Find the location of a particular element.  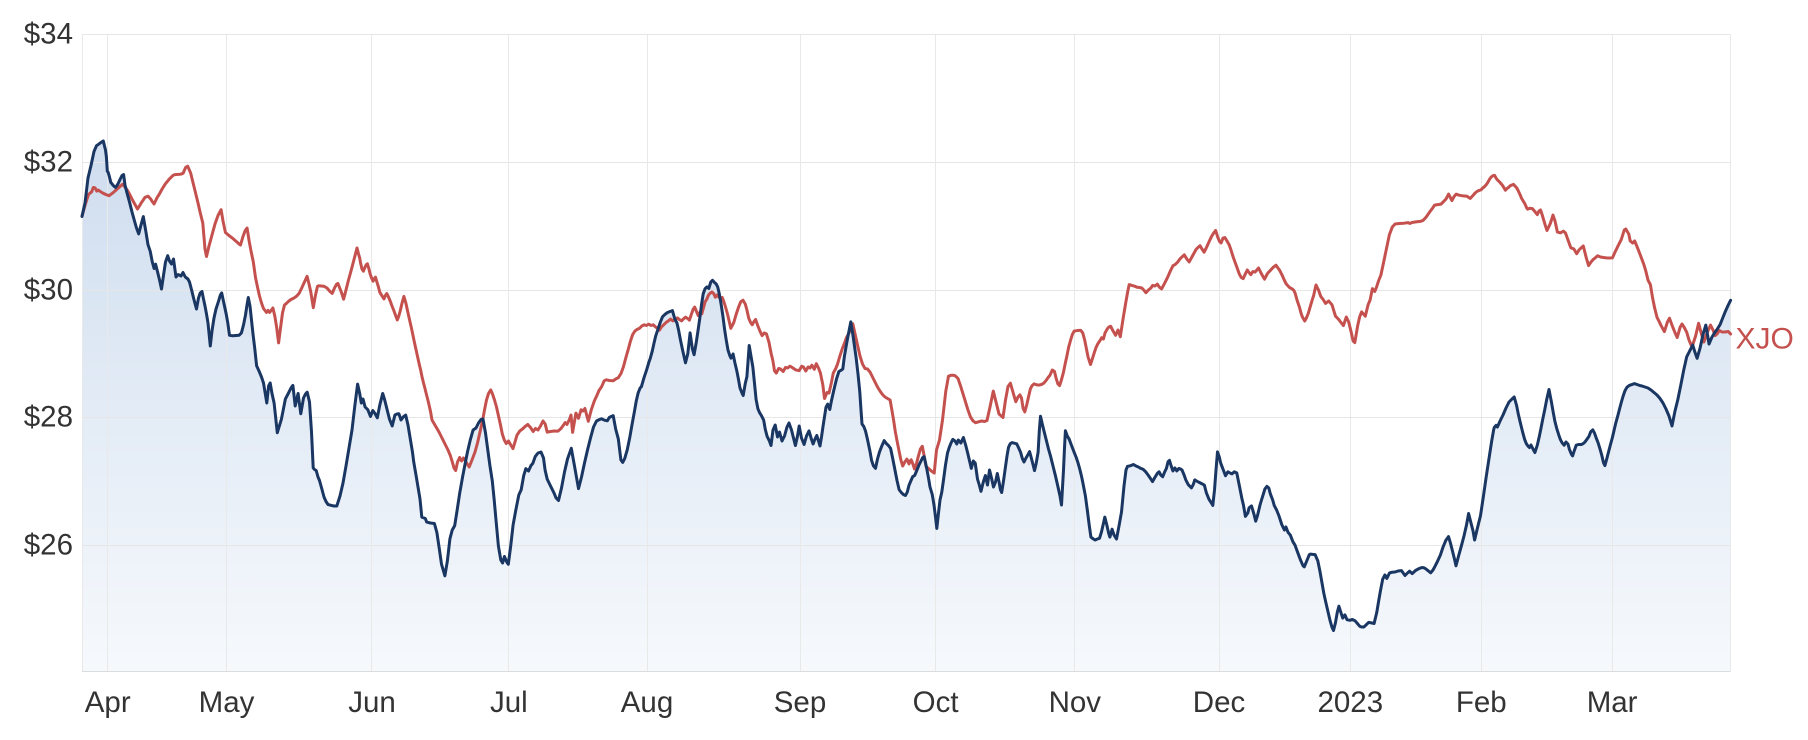

svg-text: $30 is located at coordinates (48, 290).